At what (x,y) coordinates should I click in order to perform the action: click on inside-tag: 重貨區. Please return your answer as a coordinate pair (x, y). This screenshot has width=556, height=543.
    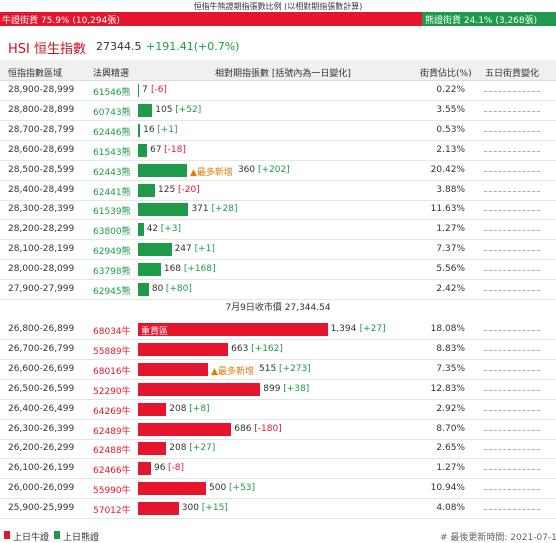
    Looking at the image, I should click on (155, 332).